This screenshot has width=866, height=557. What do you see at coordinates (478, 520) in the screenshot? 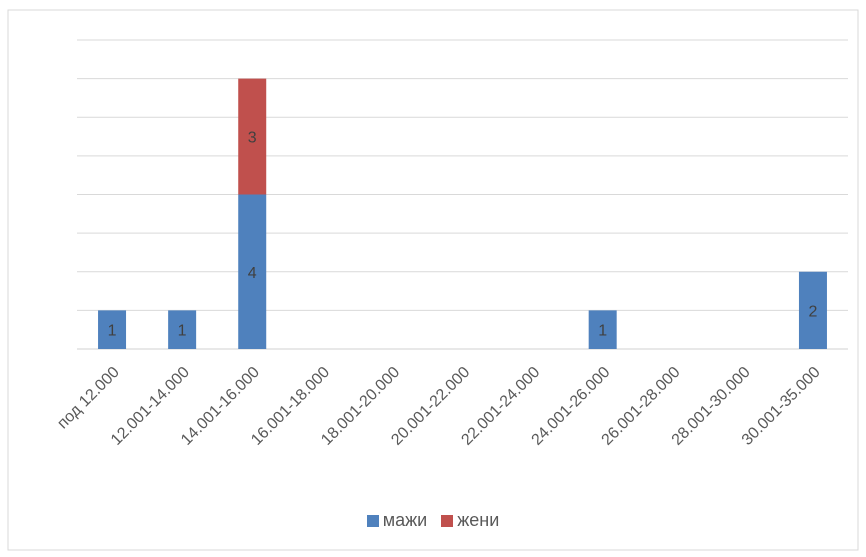
I see `legend-label-female: жени` at bounding box center [478, 520].